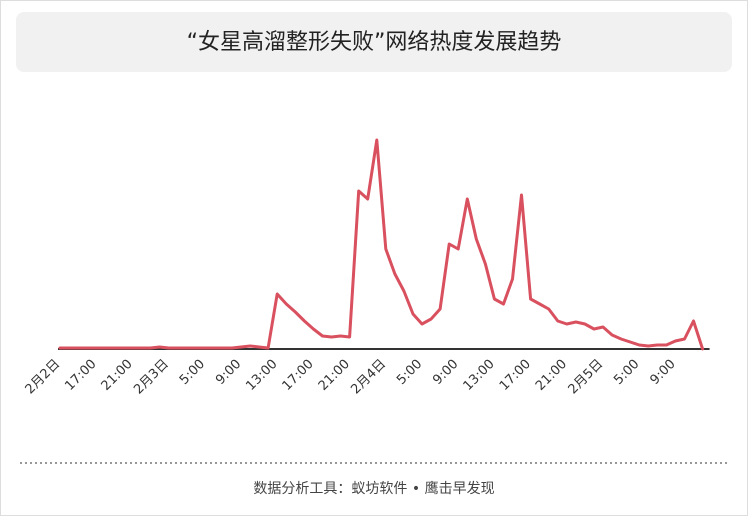 This screenshot has height=516, width=748. I want to click on chart-title: “女星高溜整形失败”网络热度发展趋势, so click(374, 42).